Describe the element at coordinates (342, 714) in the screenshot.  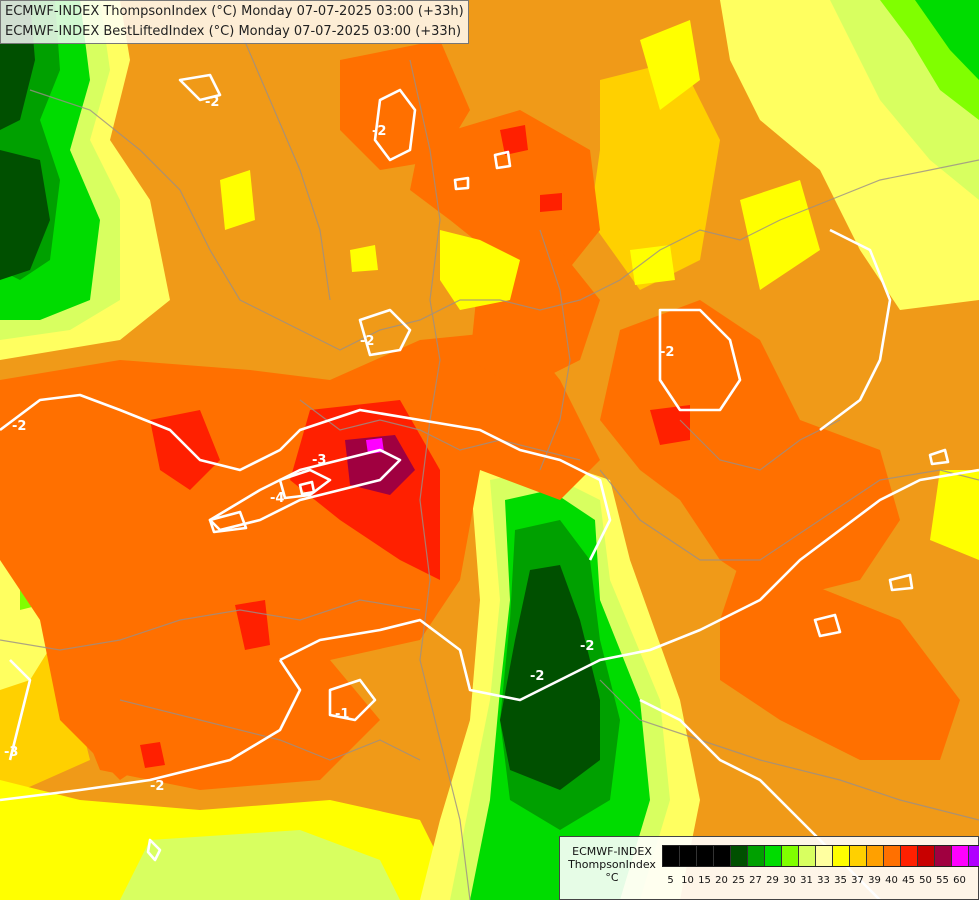
I see `contour-label: -1` at that location.